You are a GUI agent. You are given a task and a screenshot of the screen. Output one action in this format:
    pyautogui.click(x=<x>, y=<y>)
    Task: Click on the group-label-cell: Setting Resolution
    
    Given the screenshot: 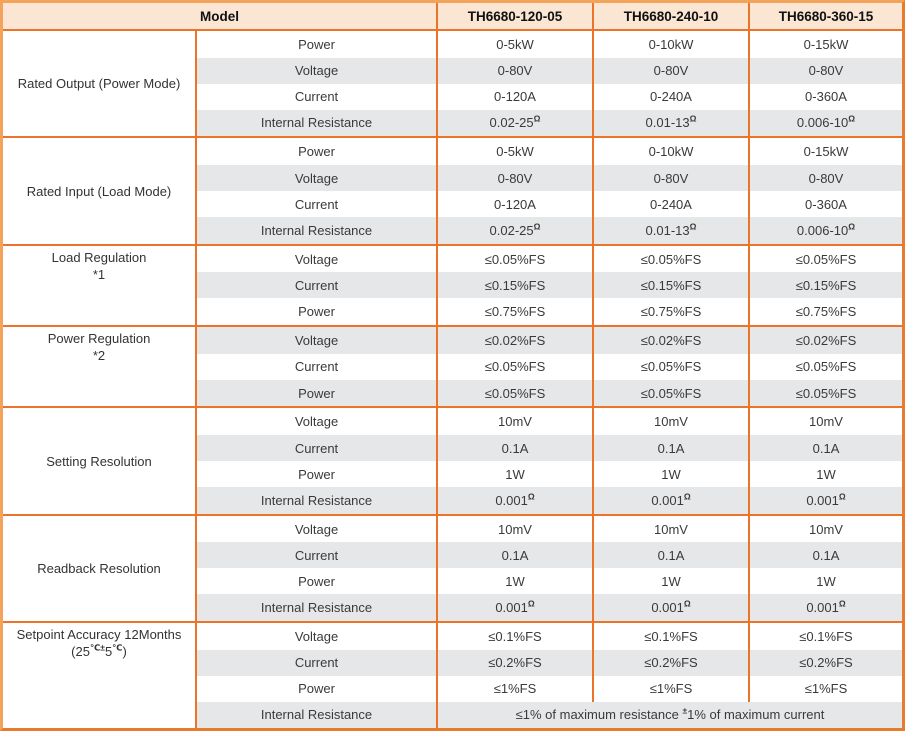 What is the action you would take?
    pyautogui.click(x=99, y=460)
    